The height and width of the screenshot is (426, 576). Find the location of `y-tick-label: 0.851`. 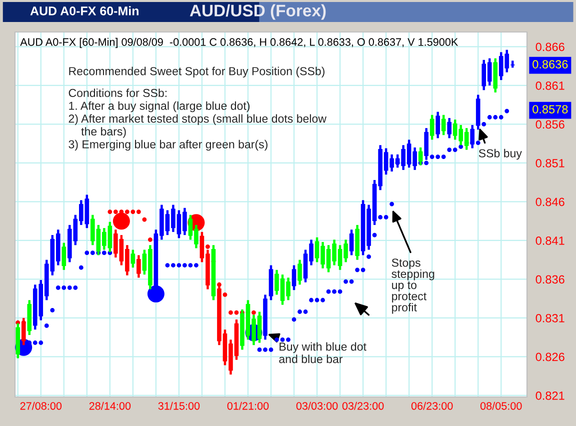

y-tick-label: 0.851 is located at coordinates (550, 163).